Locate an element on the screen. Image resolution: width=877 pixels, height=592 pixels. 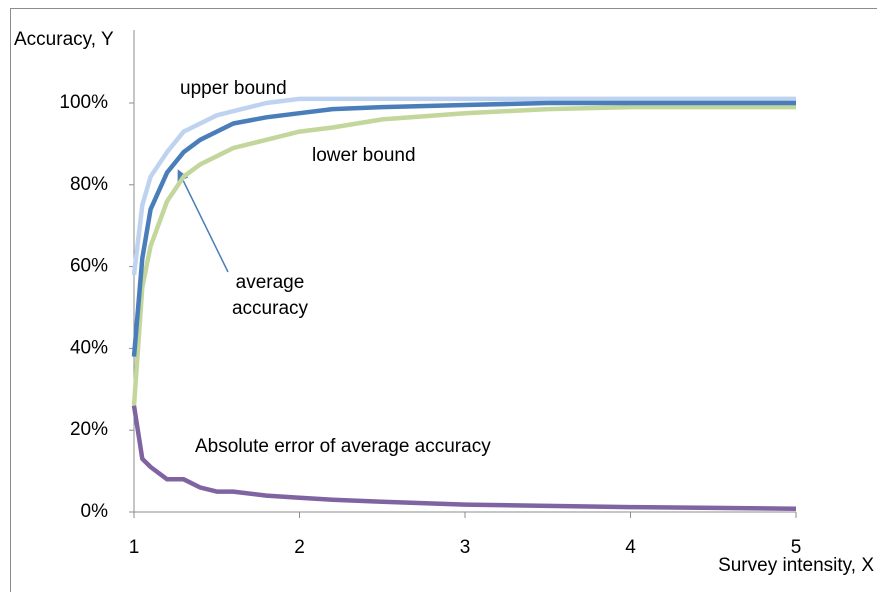
y-tick-label: 40% is located at coordinates (89, 347).